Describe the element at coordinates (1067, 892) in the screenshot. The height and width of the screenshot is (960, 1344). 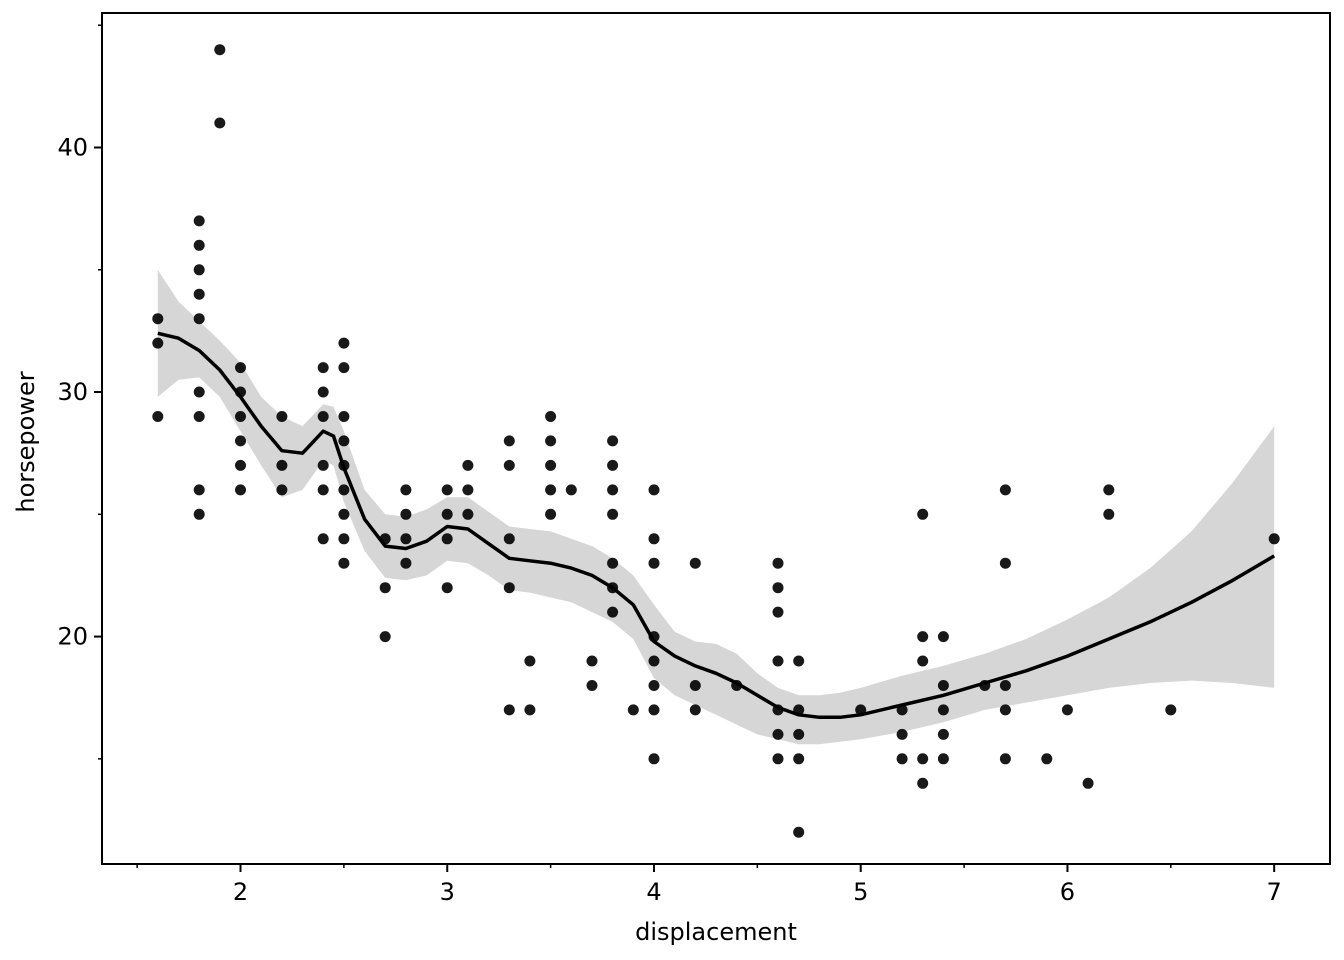
I see `x-tick-label: 6` at that location.